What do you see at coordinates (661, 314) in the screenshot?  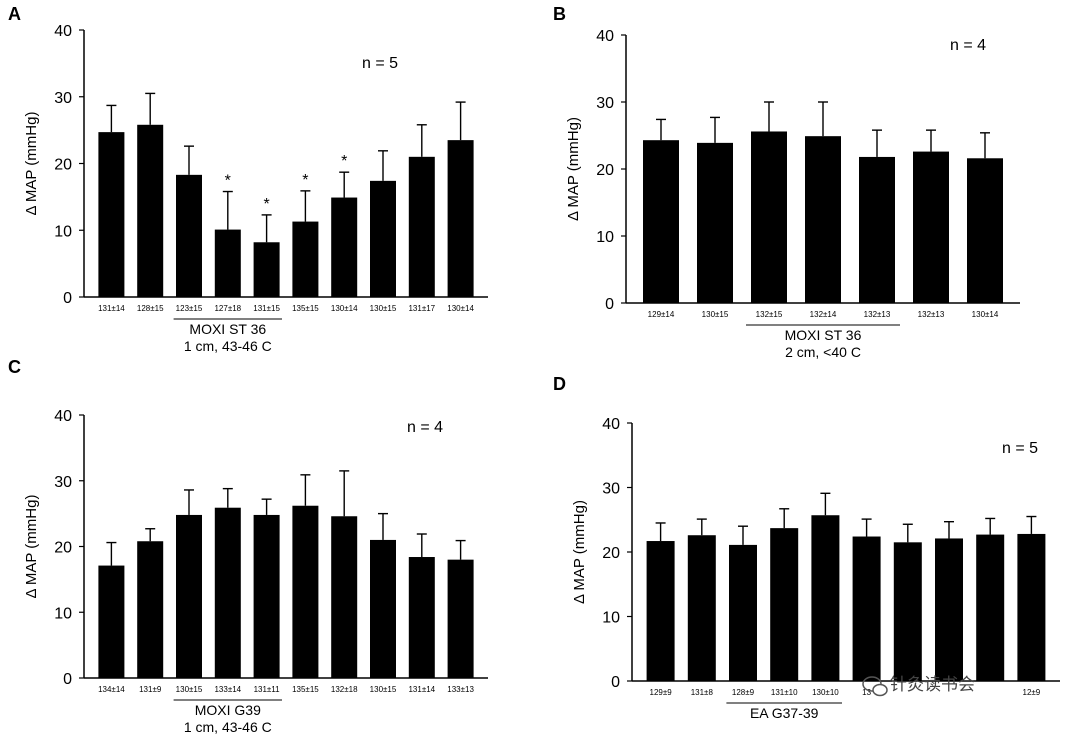 I see `x-tick-label: 129±14` at bounding box center [661, 314].